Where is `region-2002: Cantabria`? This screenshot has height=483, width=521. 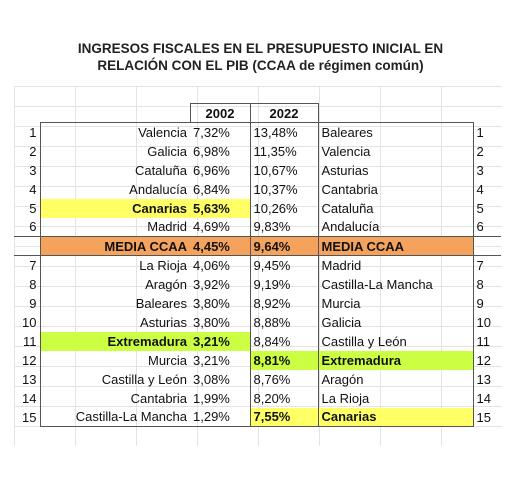 region-2002: Cantabria is located at coordinates (114, 398).